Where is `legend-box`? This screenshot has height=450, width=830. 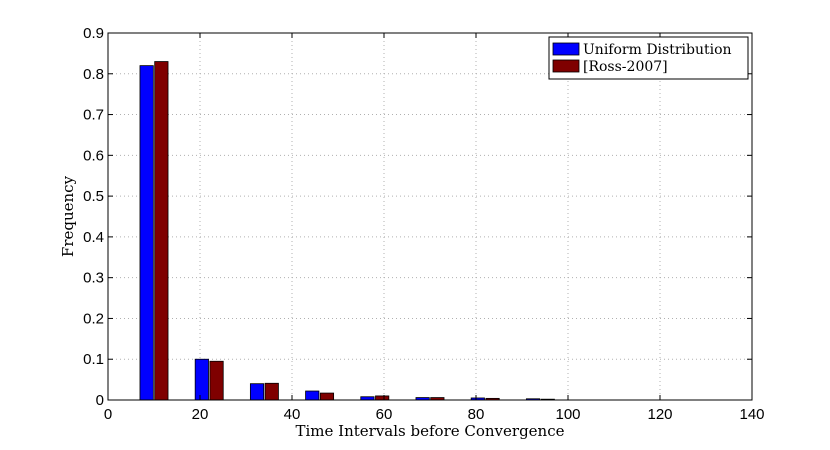
legend-box is located at coordinates (648, 58).